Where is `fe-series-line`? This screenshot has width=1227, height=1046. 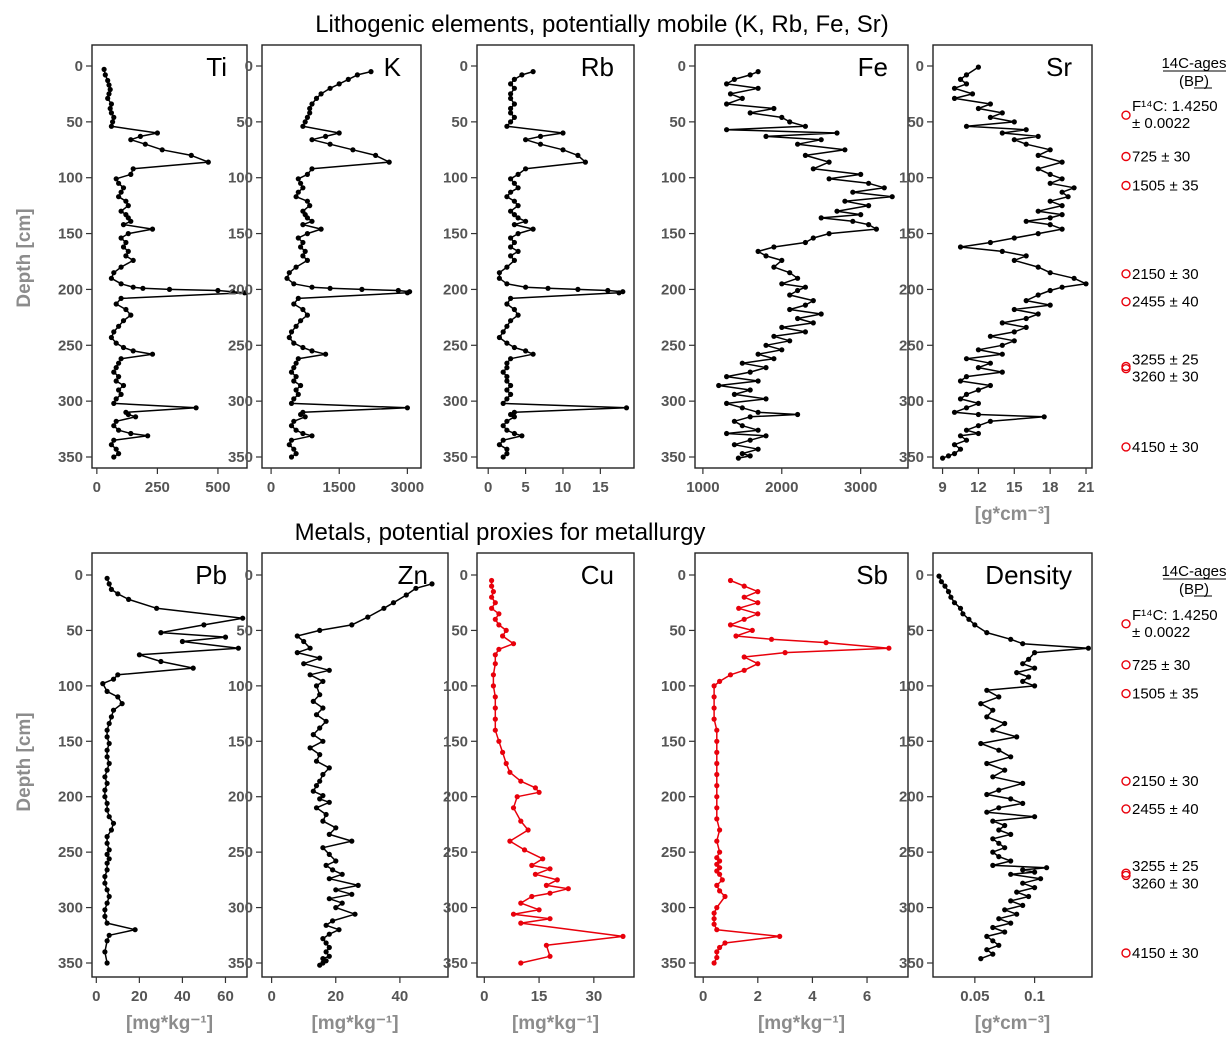 fe-series-line is located at coordinates (805, 264).